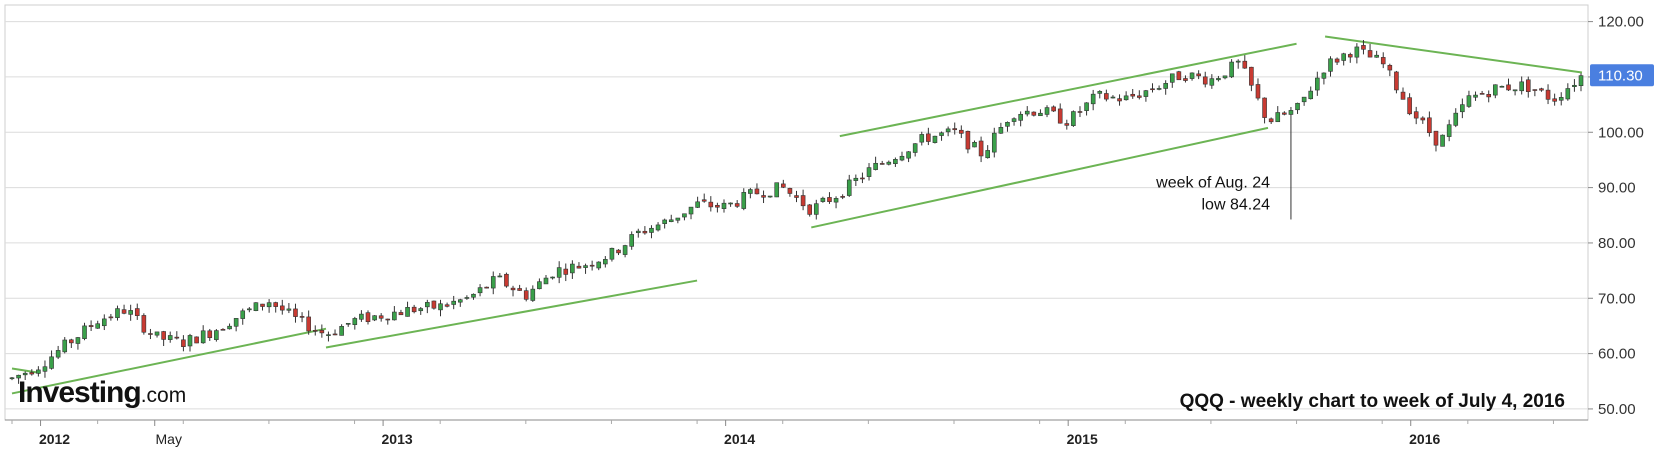  What do you see at coordinates (164, 395) in the screenshot?
I see `brand-logo-suffix: .com` at bounding box center [164, 395].